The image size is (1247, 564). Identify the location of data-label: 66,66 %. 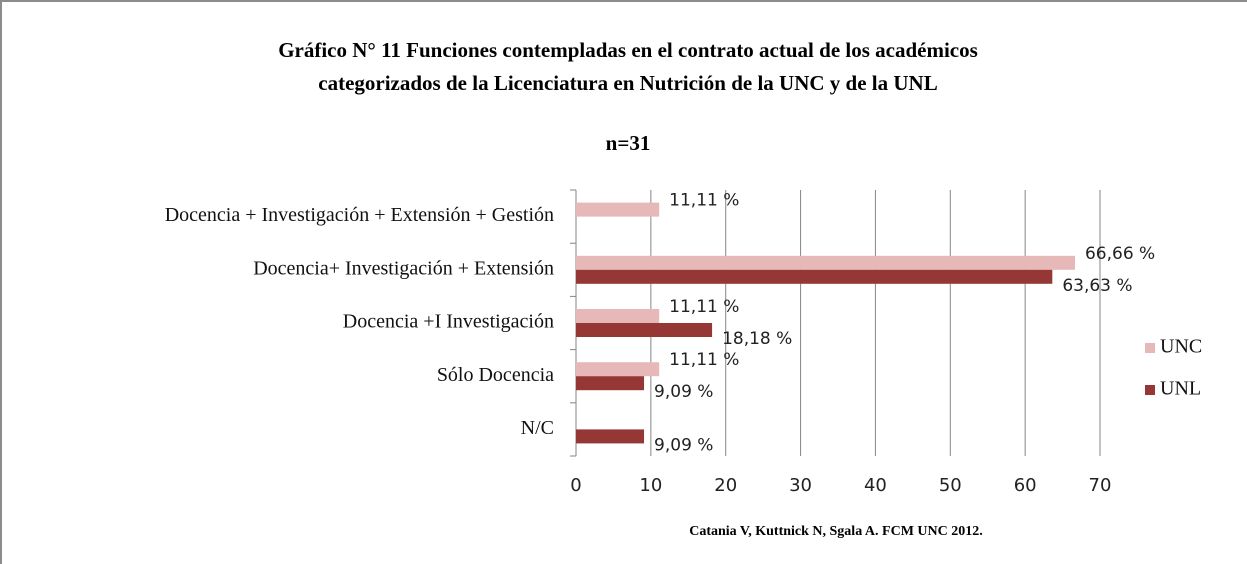
(1120, 254).